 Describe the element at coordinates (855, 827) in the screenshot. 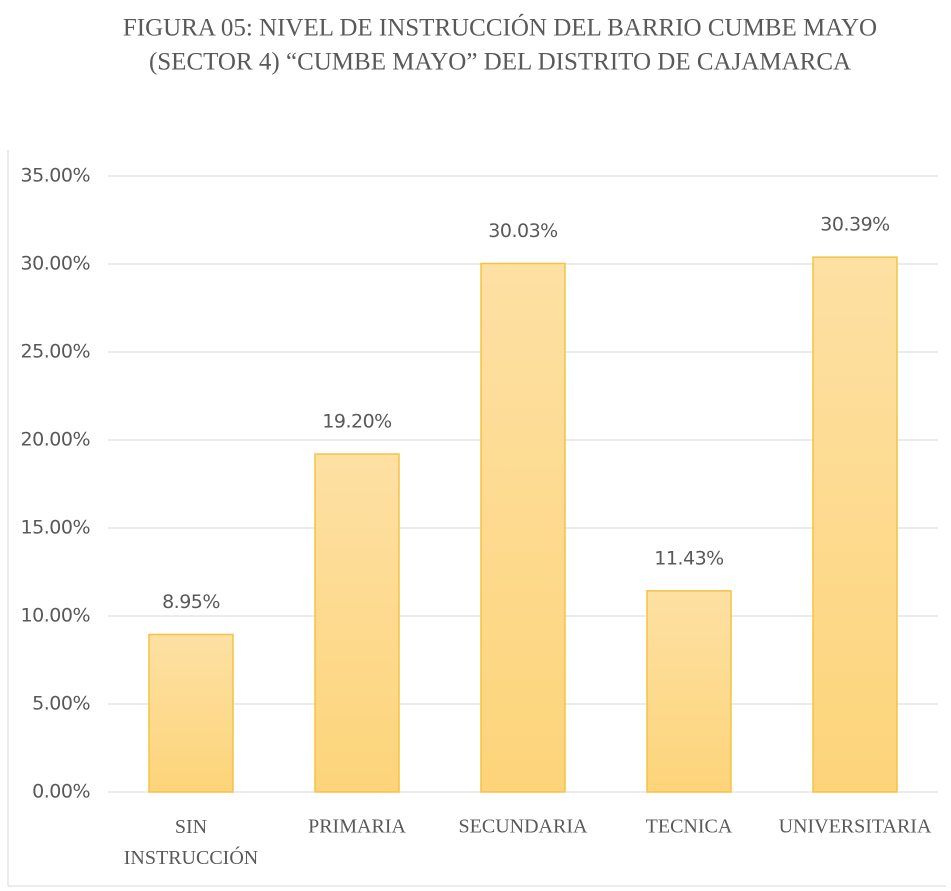

I see `x-tick-label: UNIVERSITARIA` at that location.